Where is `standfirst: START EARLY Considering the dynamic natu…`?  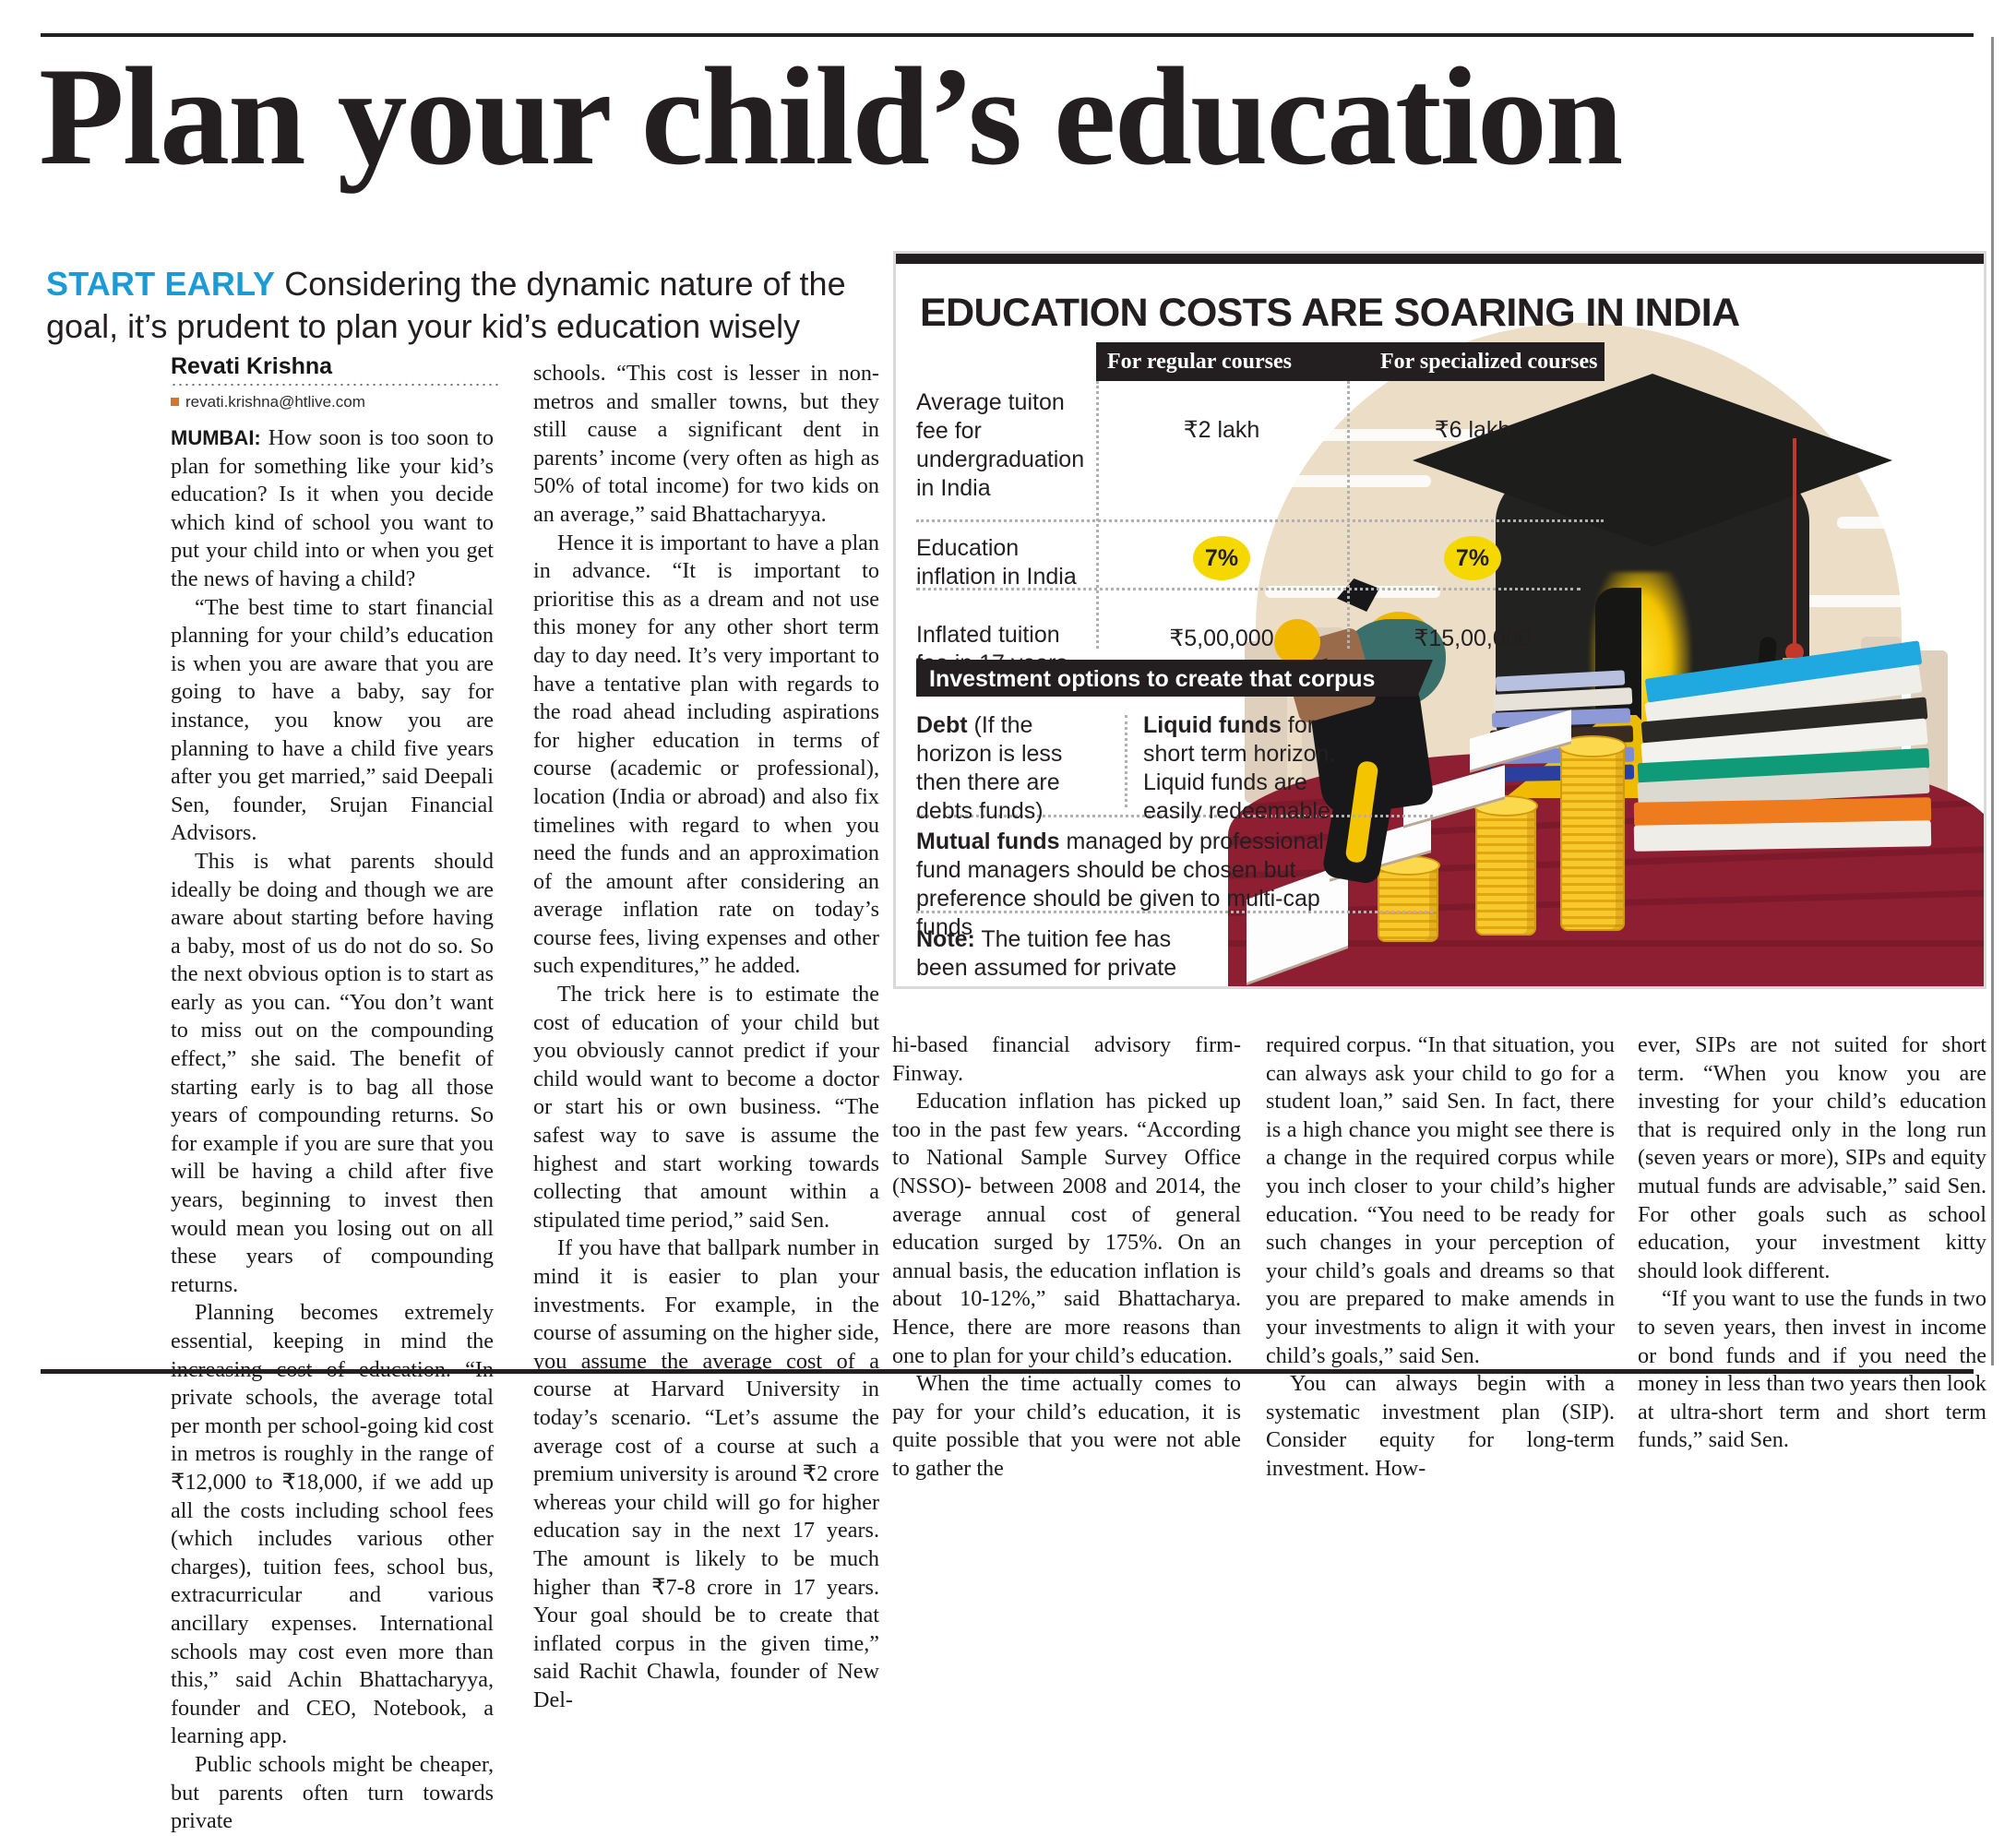 standfirst: START EARLY Considering the dynamic natu… is located at coordinates (461, 305).